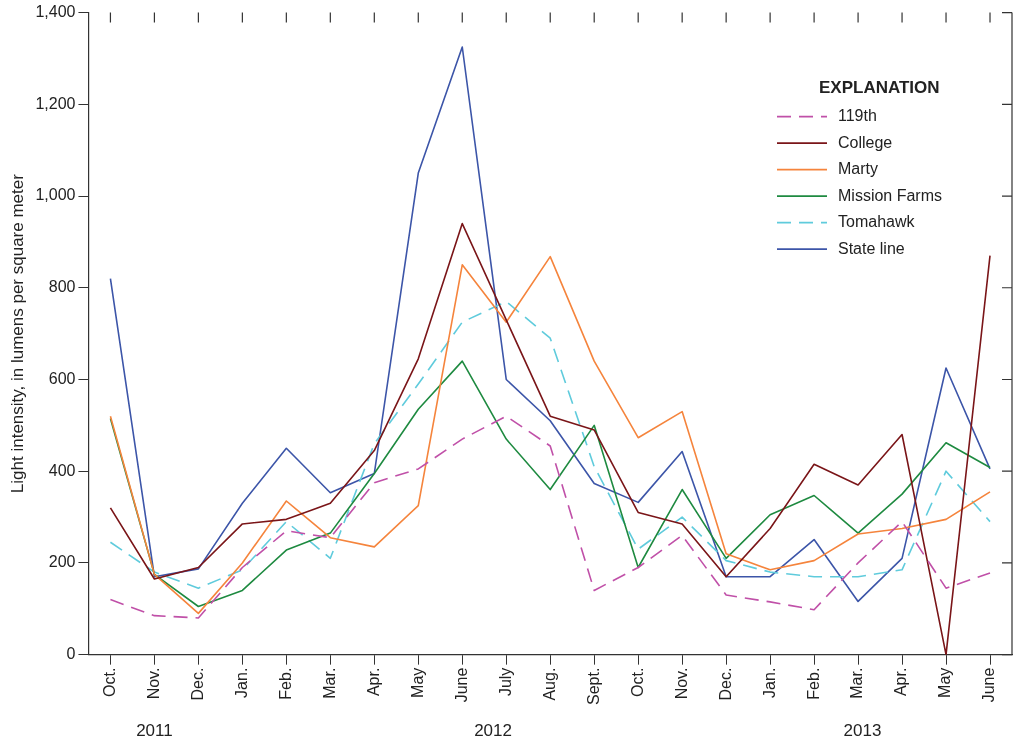 This screenshot has height=742, width=1028. What do you see at coordinates (857, 116) in the screenshot?
I see `legend-label: 119th` at bounding box center [857, 116].